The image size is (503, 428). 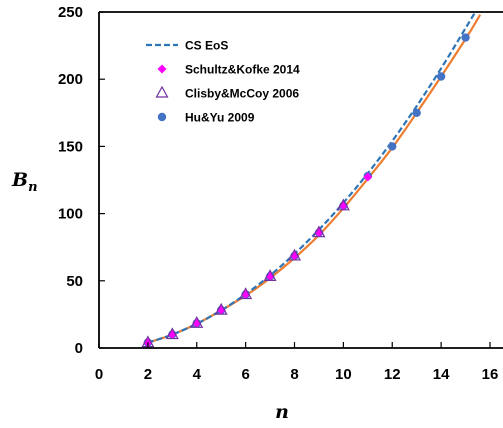 I want to click on legend-label-schultz-kofke-2014: Schultz&Kofke 2014, so click(x=242, y=70).